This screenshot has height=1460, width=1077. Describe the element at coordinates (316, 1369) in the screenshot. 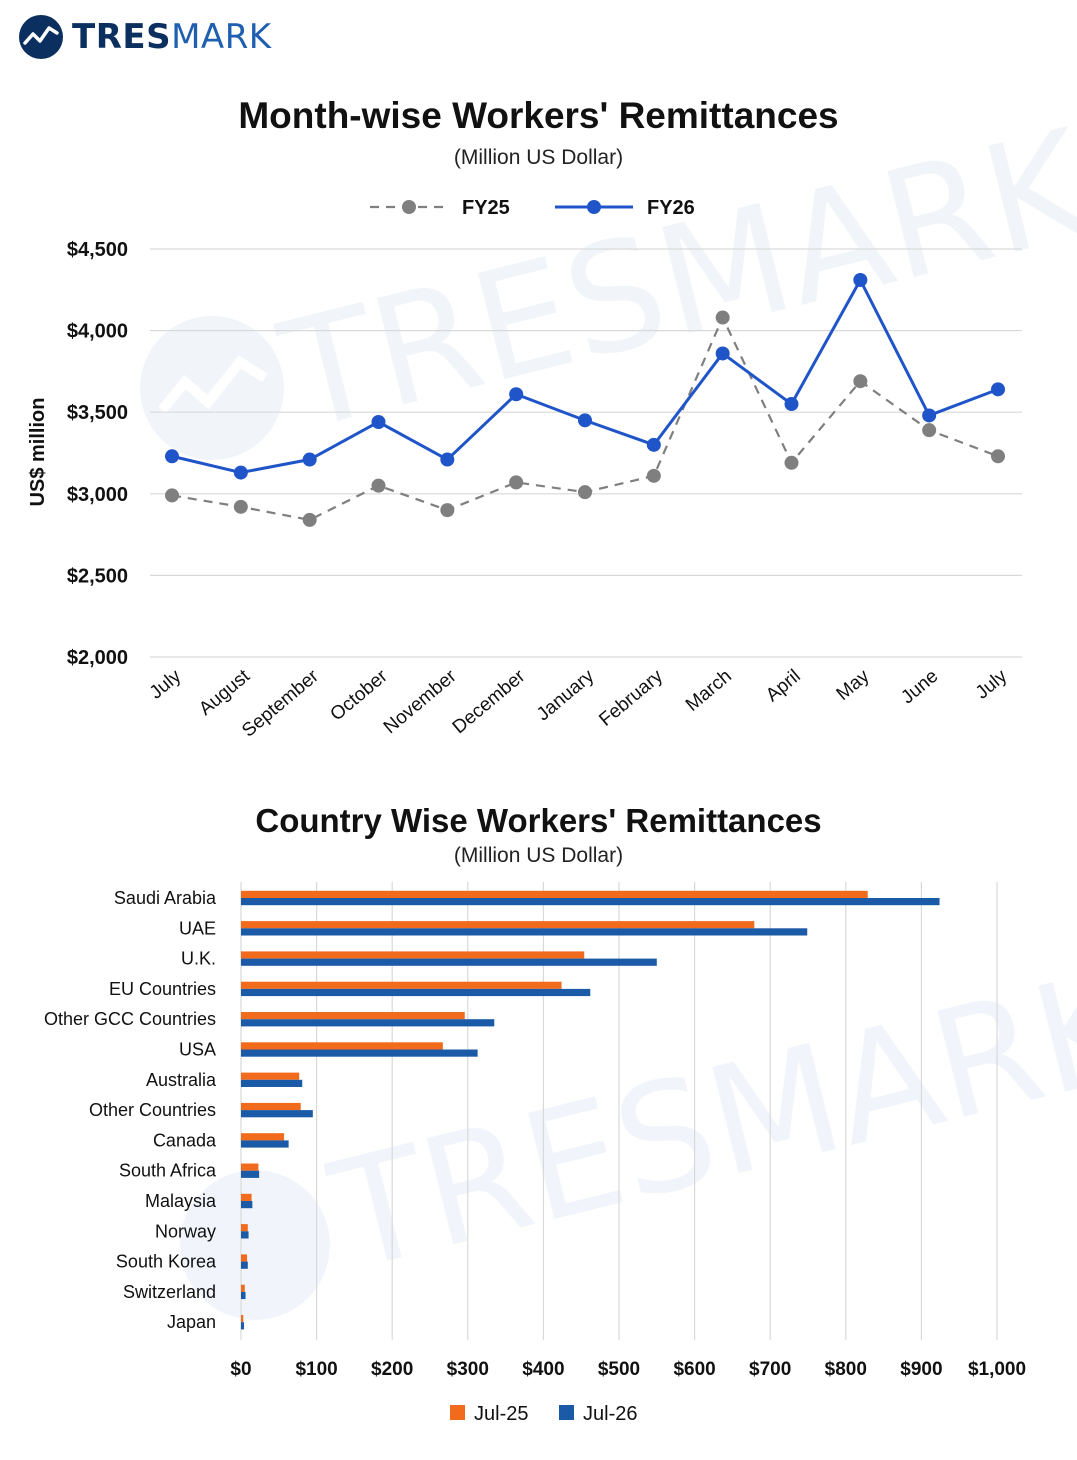

I see `x-tick-label: $100` at that location.